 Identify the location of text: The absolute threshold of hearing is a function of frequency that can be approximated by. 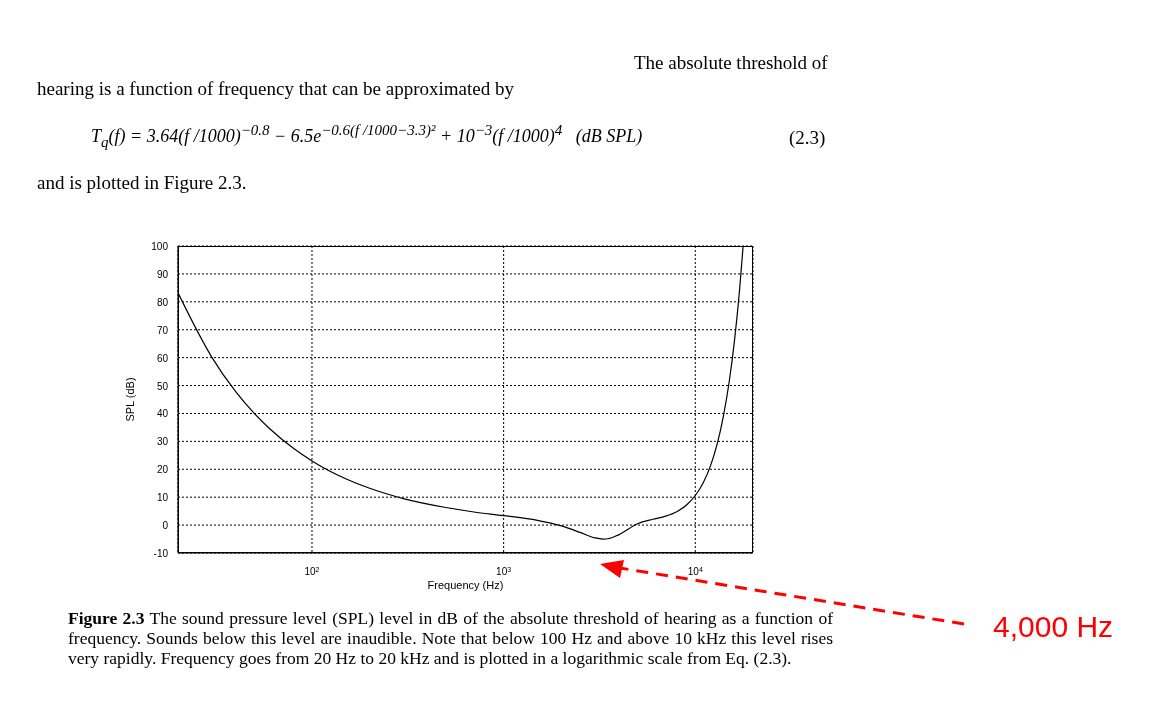
(432, 75).